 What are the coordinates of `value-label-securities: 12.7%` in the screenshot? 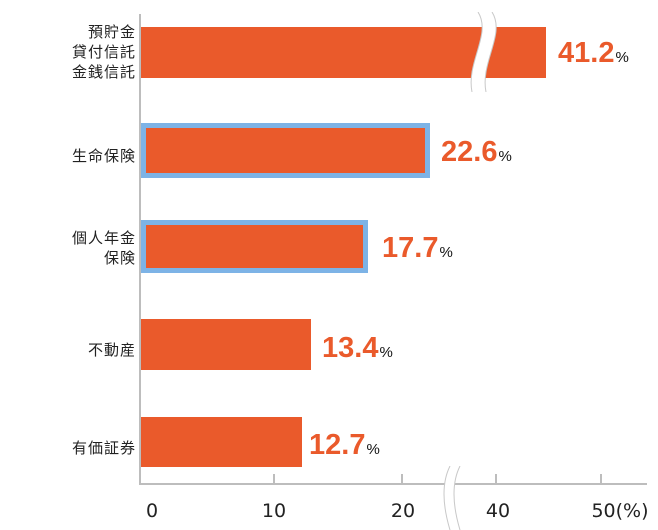 It's located at (344, 445).